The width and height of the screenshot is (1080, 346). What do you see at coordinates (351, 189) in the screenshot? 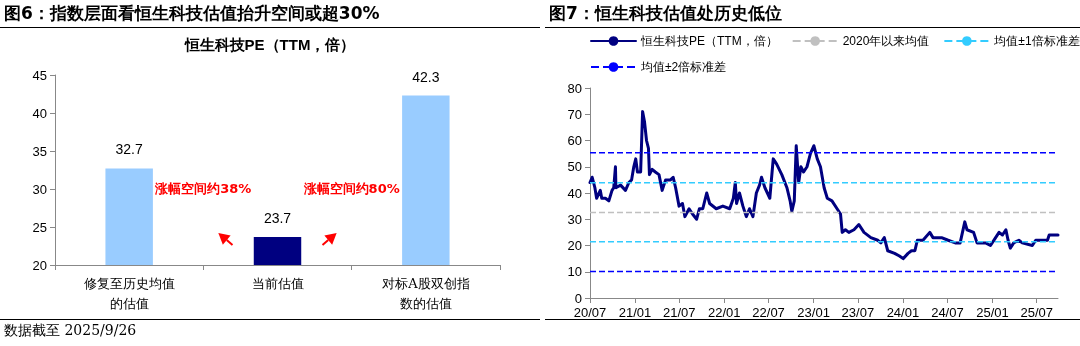
I see `annotation: 涨幅空间约80%` at bounding box center [351, 189].